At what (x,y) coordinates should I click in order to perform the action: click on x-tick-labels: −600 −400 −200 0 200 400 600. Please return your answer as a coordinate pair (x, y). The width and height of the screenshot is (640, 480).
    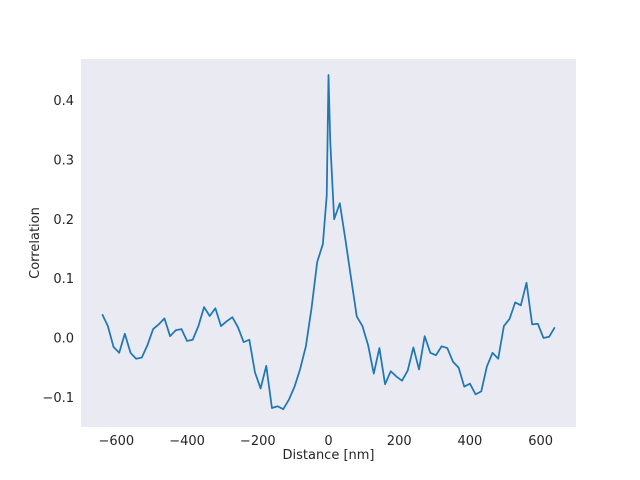
    Looking at the image, I should click on (325, 441).